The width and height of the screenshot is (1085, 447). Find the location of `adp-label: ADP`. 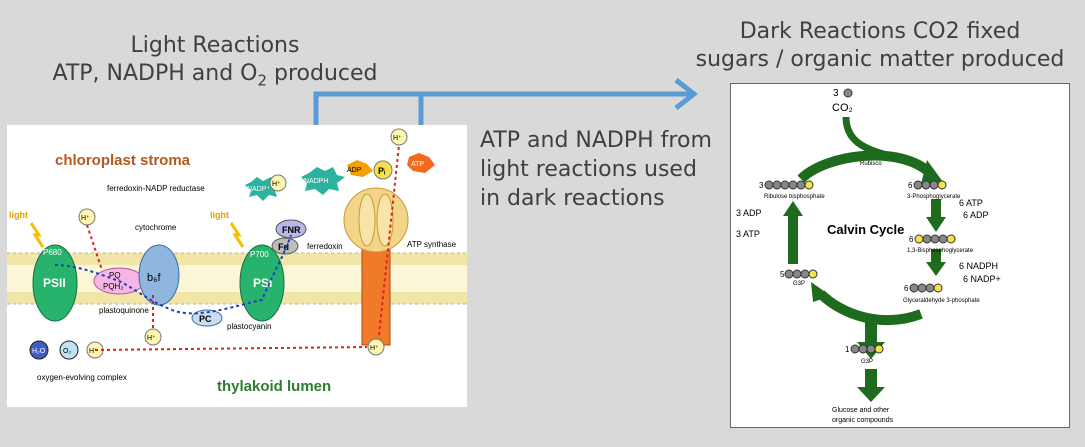

adp-label: ADP is located at coordinates (354, 170).